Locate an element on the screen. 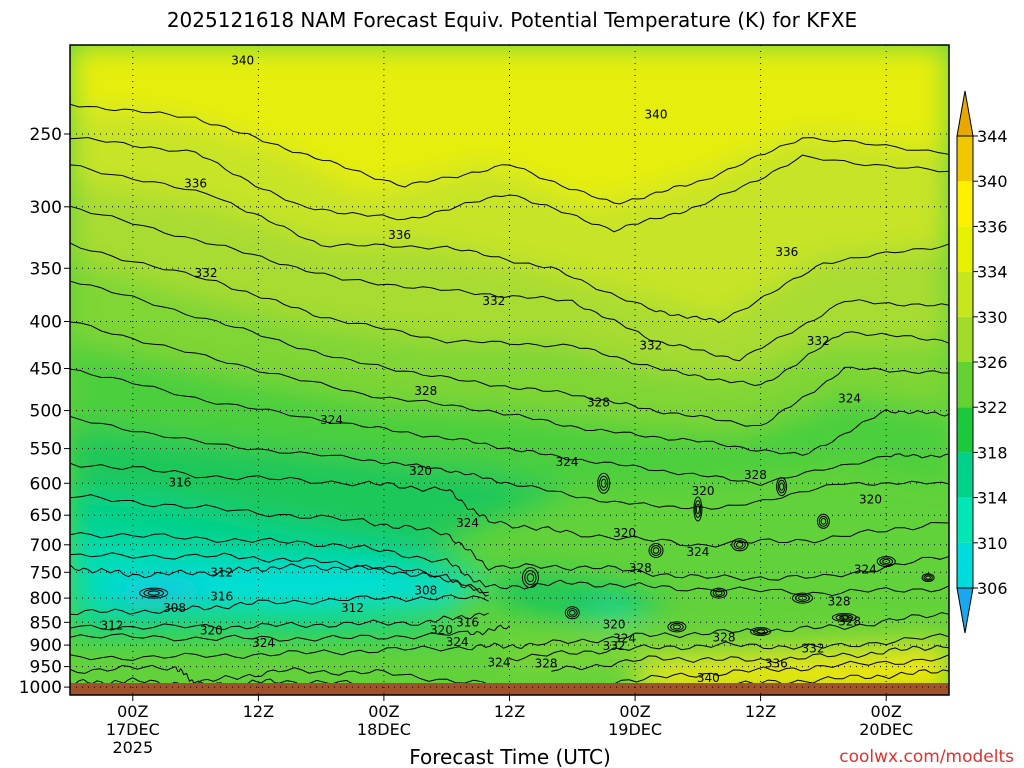 The width and height of the screenshot is (1024, 768). y-tick-label: 850 is located at coordinates (46, 623).